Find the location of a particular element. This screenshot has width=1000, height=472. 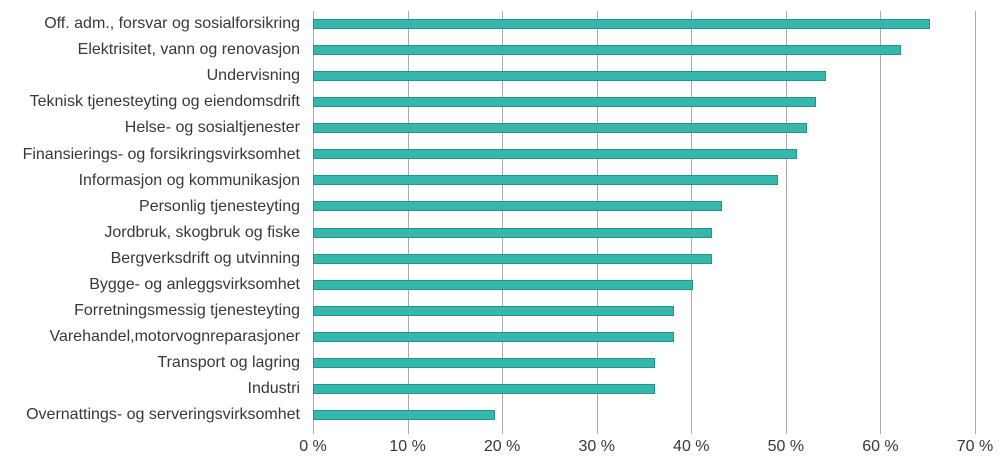

category-label: Helse- og sosialtjenester is located at coordinates (212, 128).